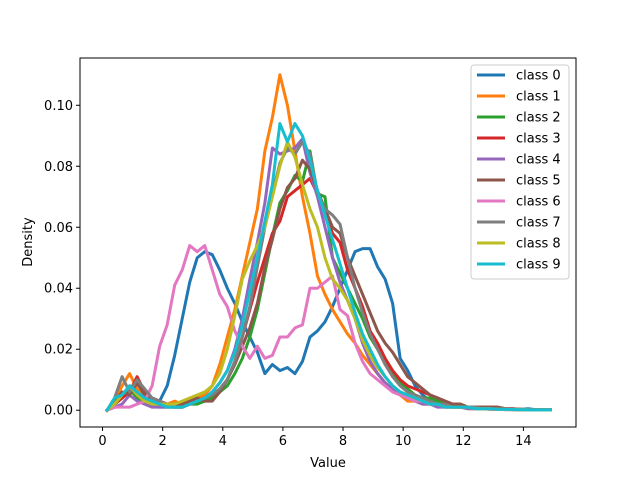 The height and width of the screenshot is (480, 640). Describe the element at coordinates (538, 244) in the screenshot. I see `legend-label-class-8: class 8` at that location.